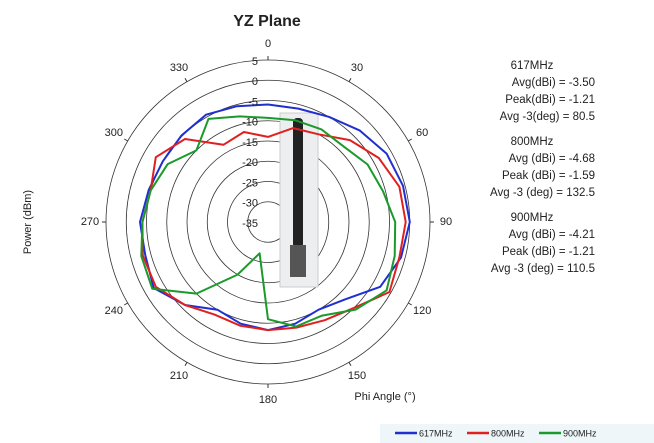 This screenshot has height=443, width=654. What do you see at coordinates (446, 222) in the screenshot?
I see `theta-tick-label: 90` at bounding box center [446, 222].